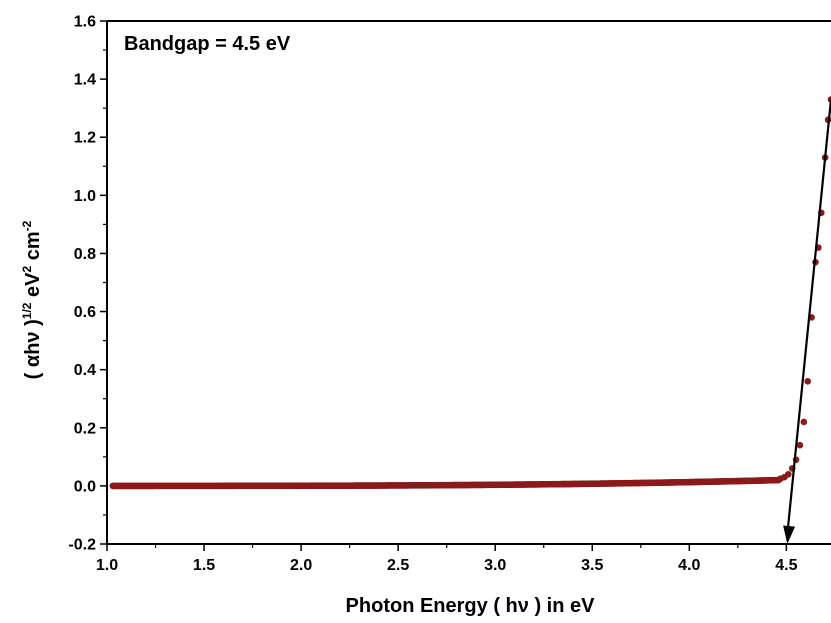  Describe the element at coordinates (207, 44) in the screenshot. I see `bandgap-annotation: Bandgap = 4.5 eV` at that location.